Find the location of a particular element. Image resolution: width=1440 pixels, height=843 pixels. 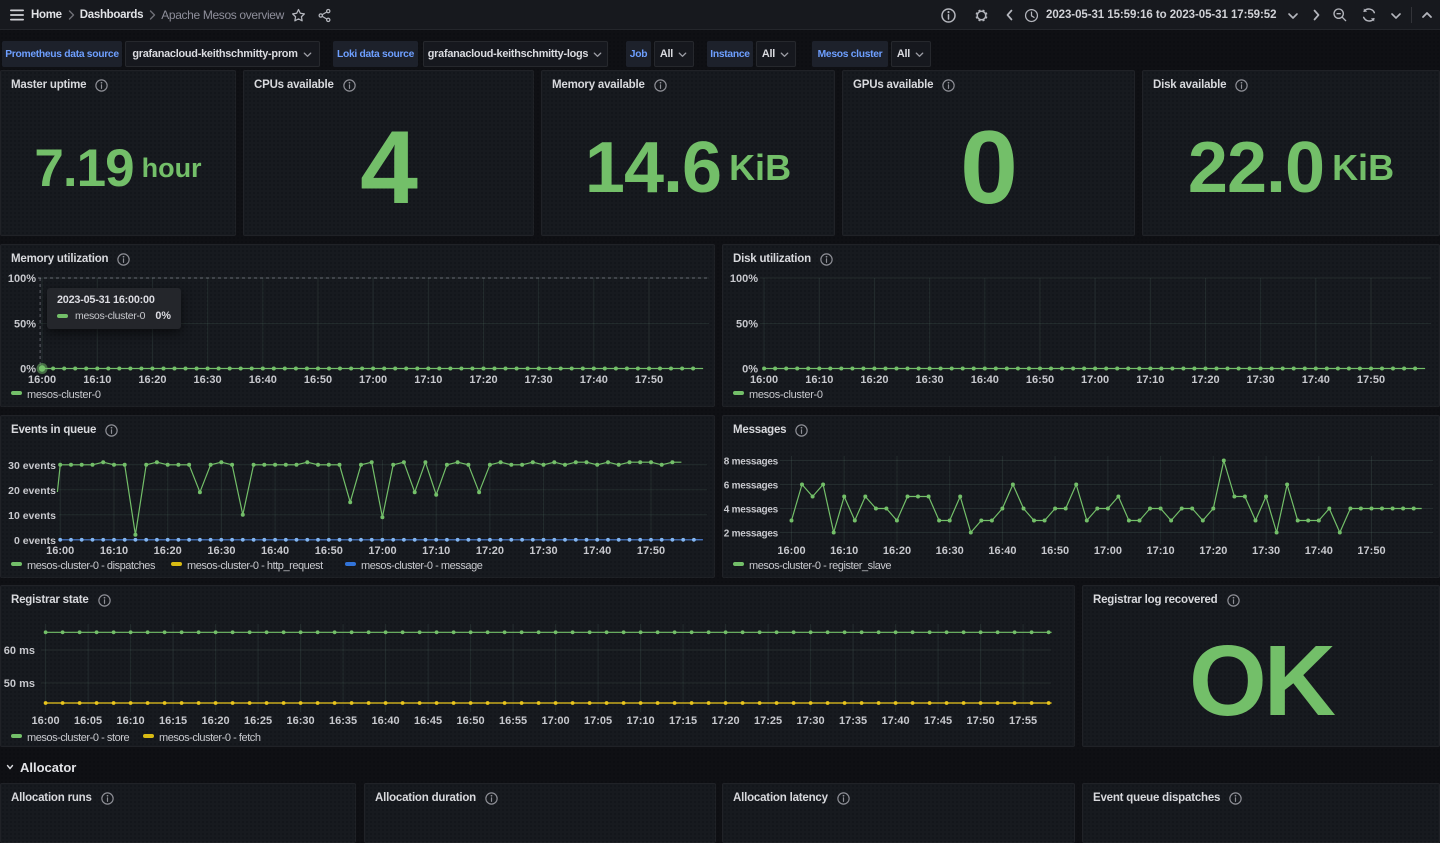

svg-text: 17:05 is located at coordinates (598, 721).